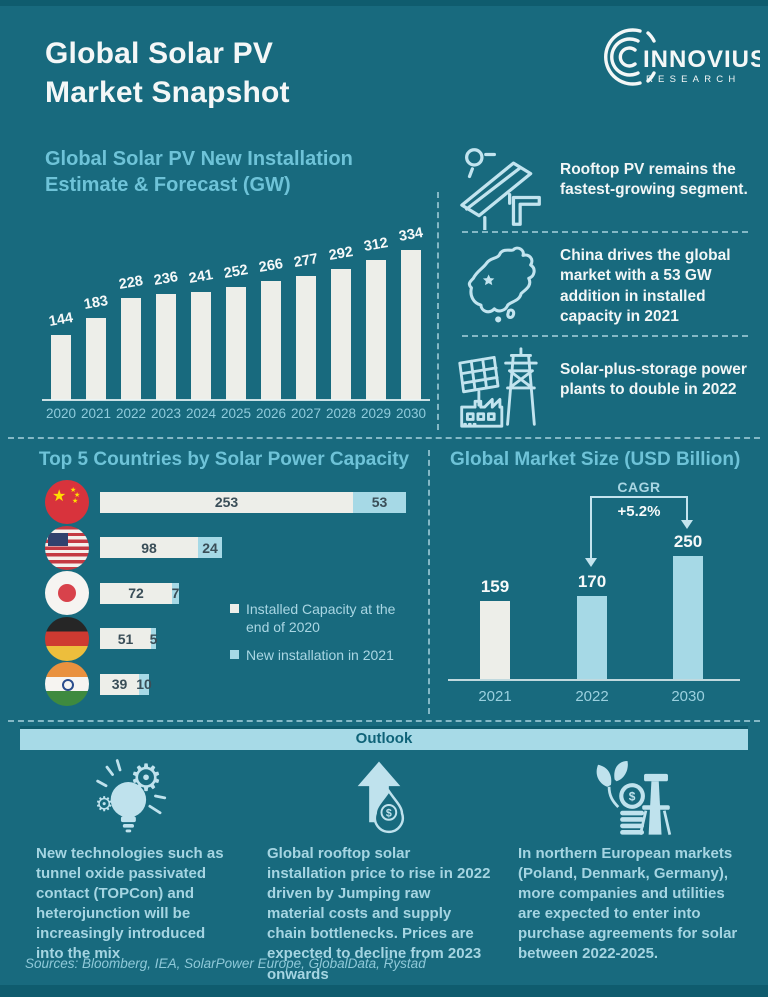 This screenshot has width=768, height=997. What do you see at coordinates (234, 655) in the screenshot?
I see `legend-swatch-new` at bounding box center [234, 655].